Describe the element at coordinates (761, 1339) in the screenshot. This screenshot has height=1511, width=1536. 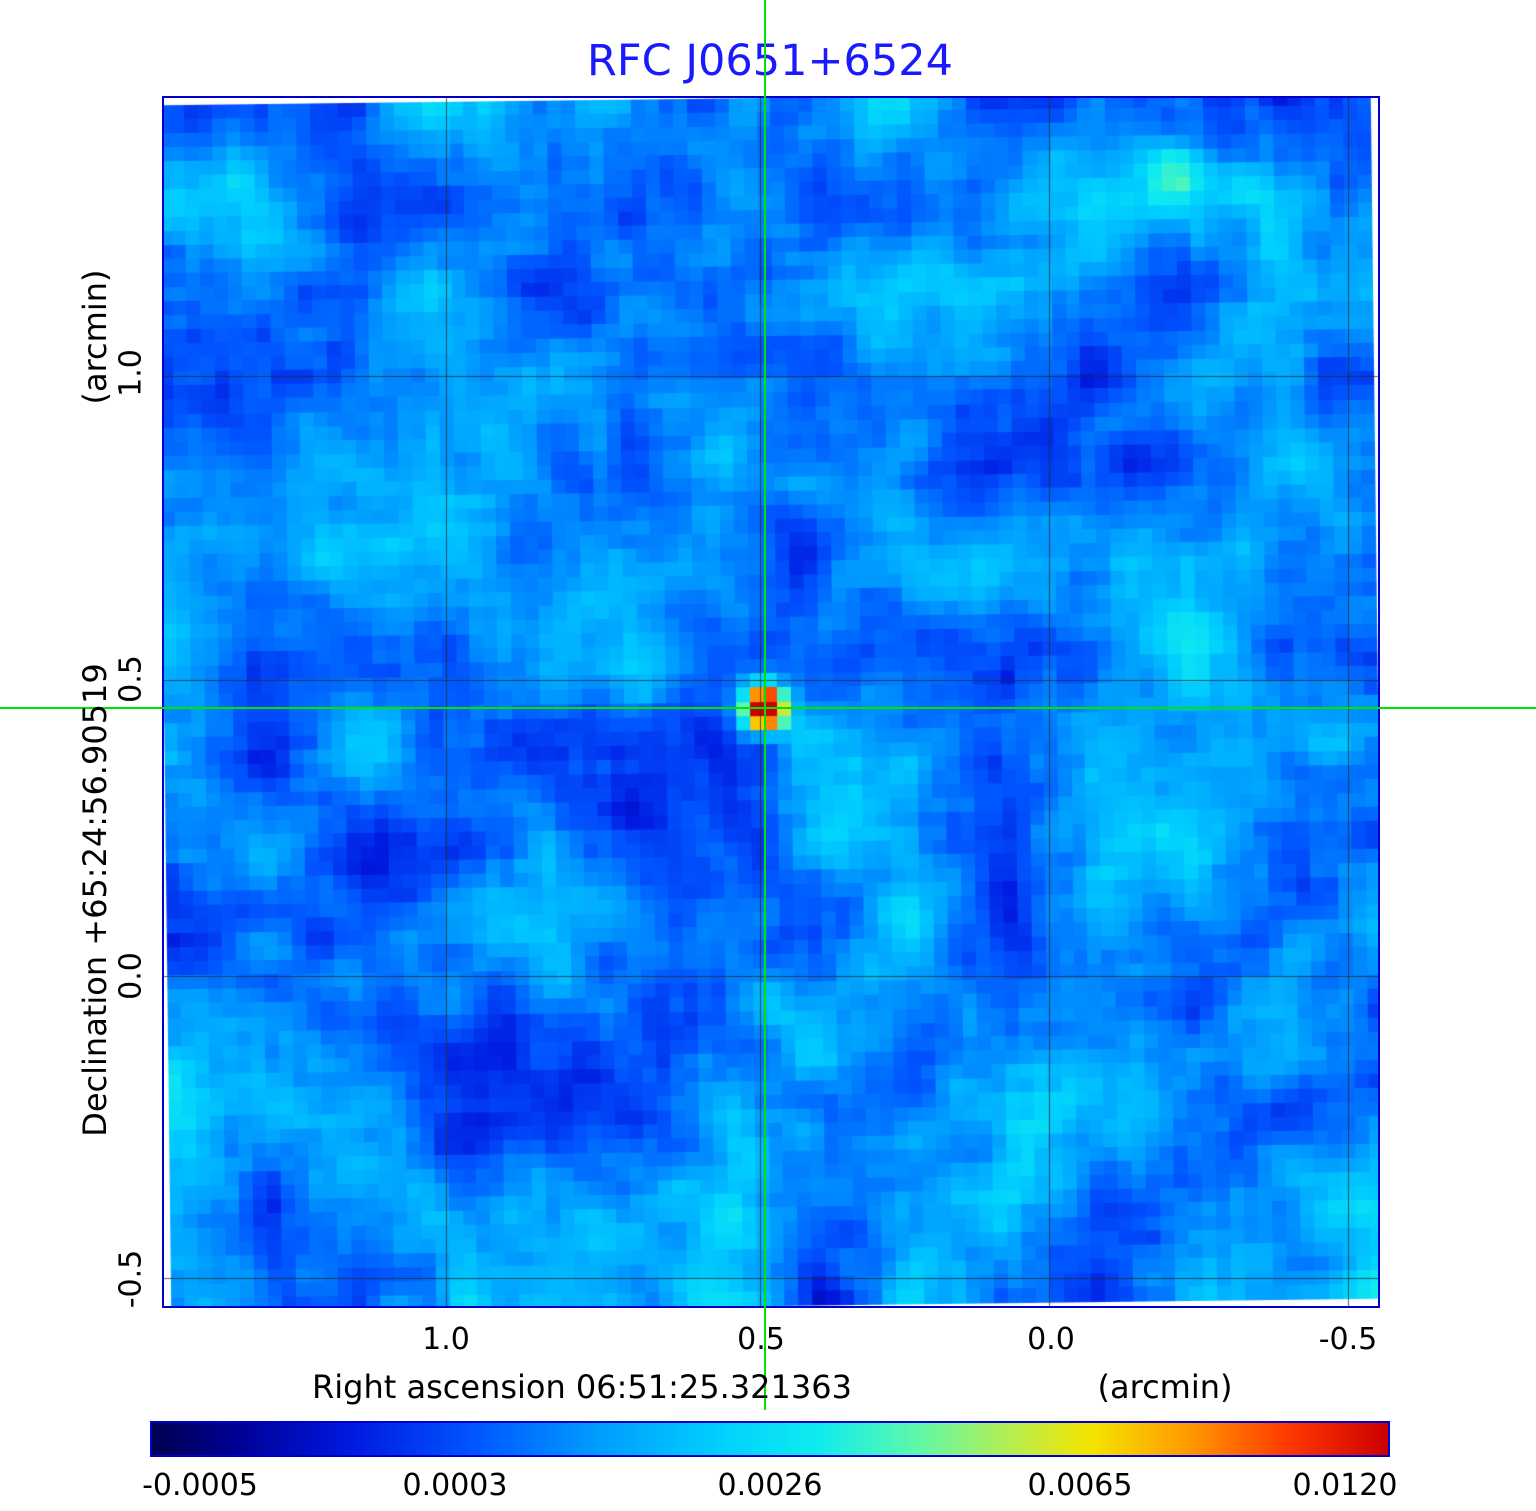
I see `x-tick-label-2: 0.5` at that location.